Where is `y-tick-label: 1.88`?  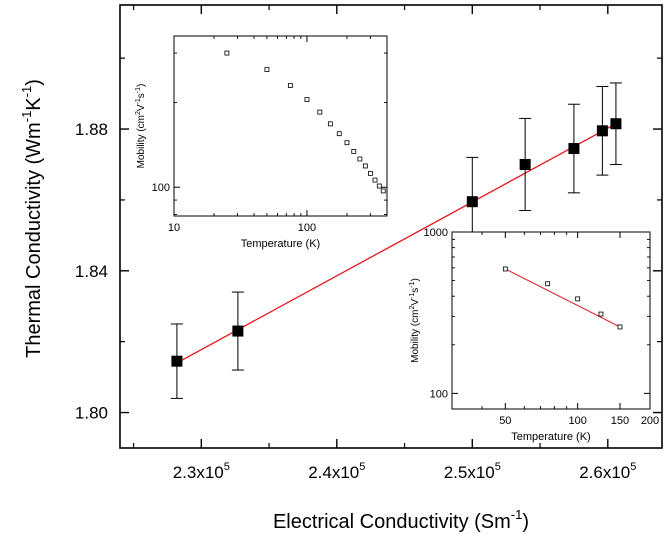
y-tick-label: 1.88 is located at coordinates (91, 129).